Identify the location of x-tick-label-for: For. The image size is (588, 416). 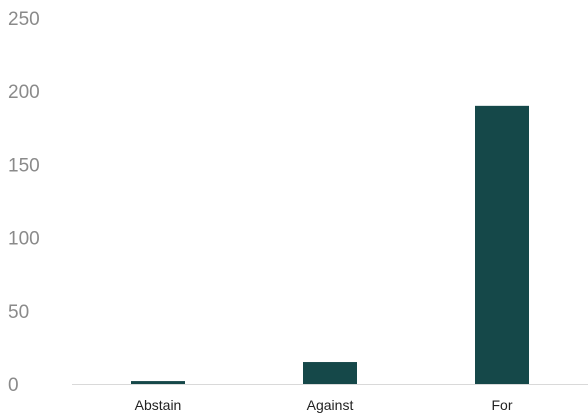
(502, 405).